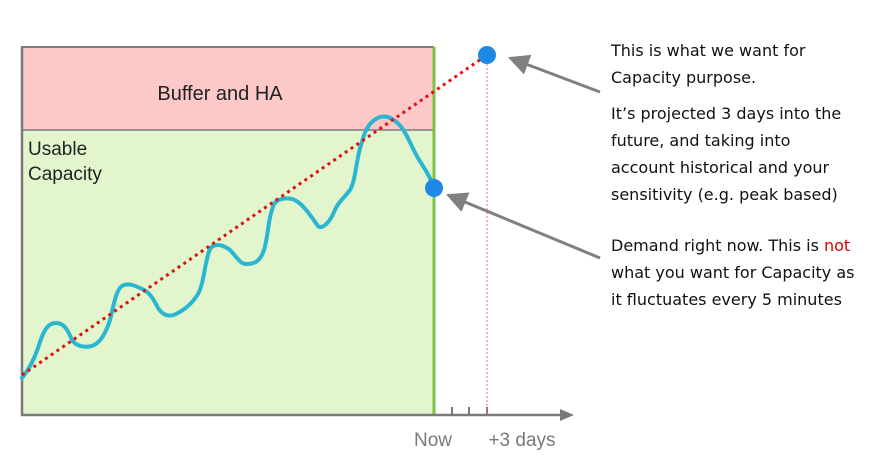 The height and width of the screenshot is (460, 890). I want to click on buffer-ha-region, so click(228, 88).